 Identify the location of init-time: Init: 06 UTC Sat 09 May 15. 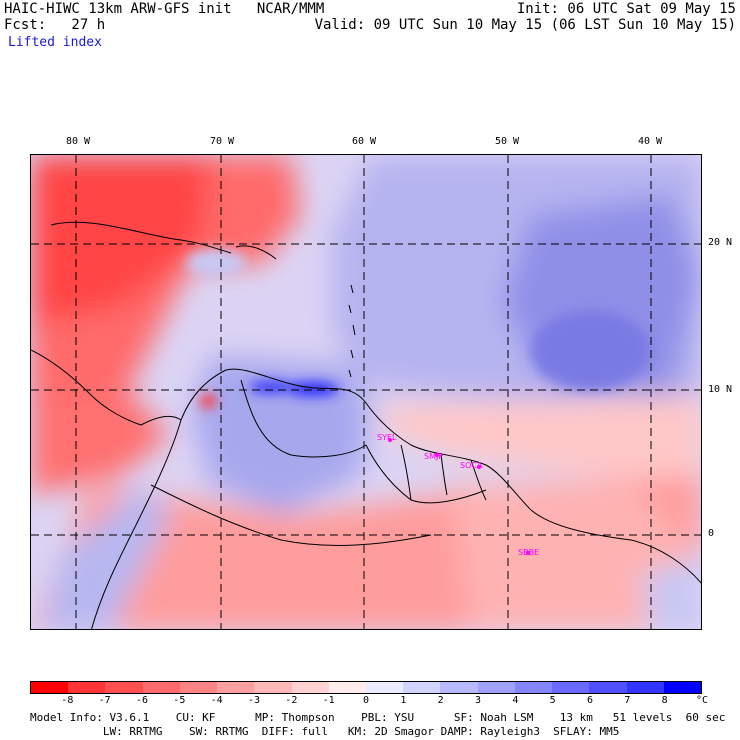
(626, 9).